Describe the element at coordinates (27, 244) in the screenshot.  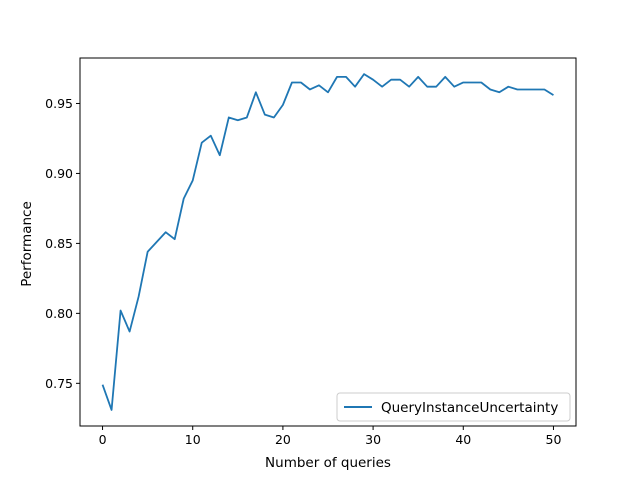
I see `y-axis-label: Performance` at that location.